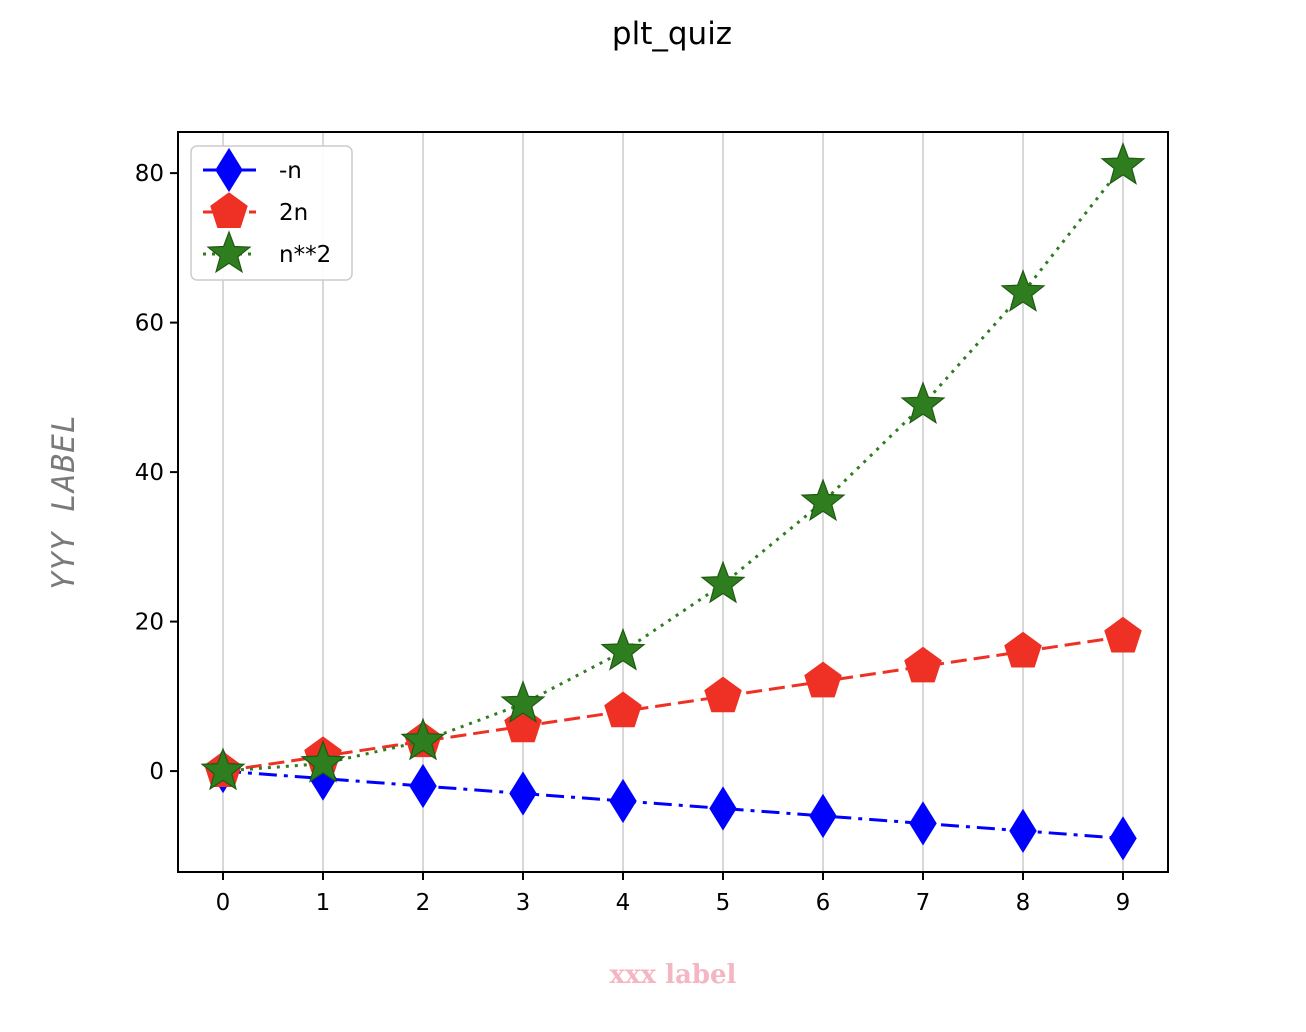  I want to click on x-tick-label-8: 8, so click(1023, 903).